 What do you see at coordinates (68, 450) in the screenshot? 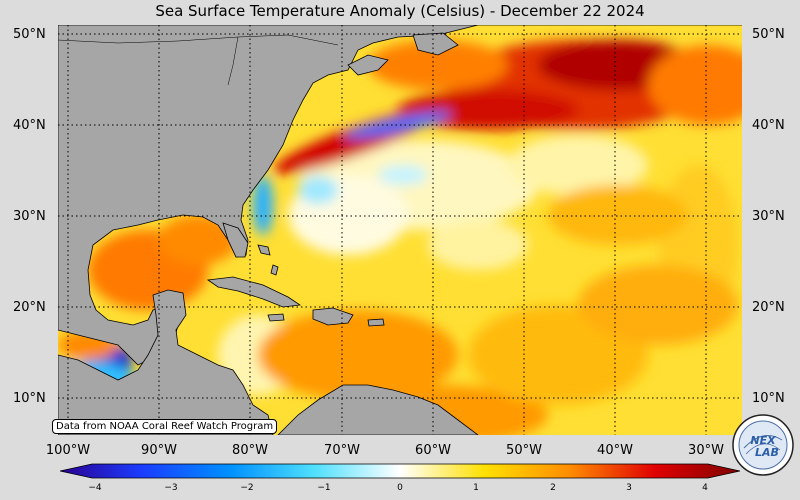
I see `lon-label-100w: 100°W` at bounding box center [68, 450].